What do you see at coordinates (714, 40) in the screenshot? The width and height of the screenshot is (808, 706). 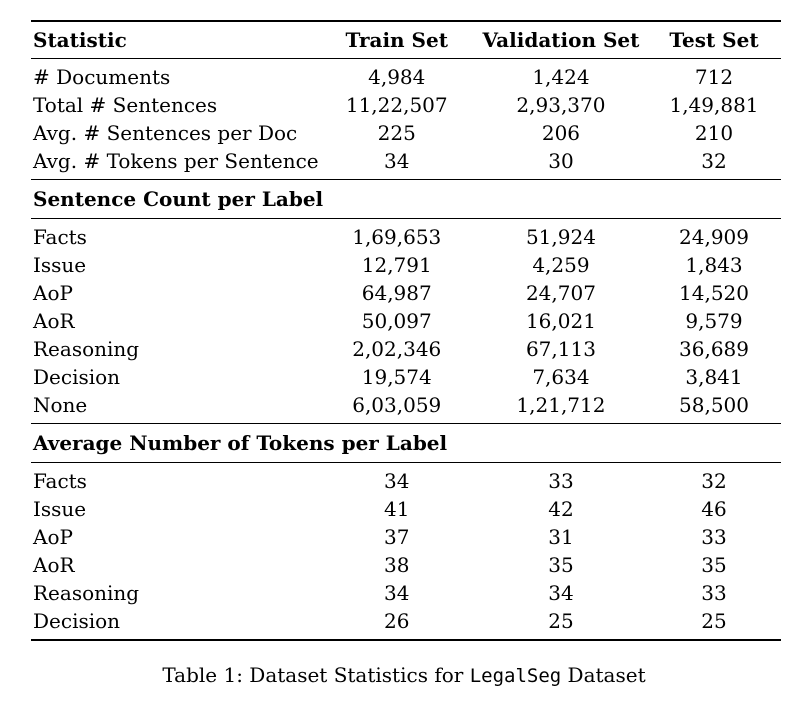 I see `column-header-test-set: Test Set` at bounding box center [714, 40].